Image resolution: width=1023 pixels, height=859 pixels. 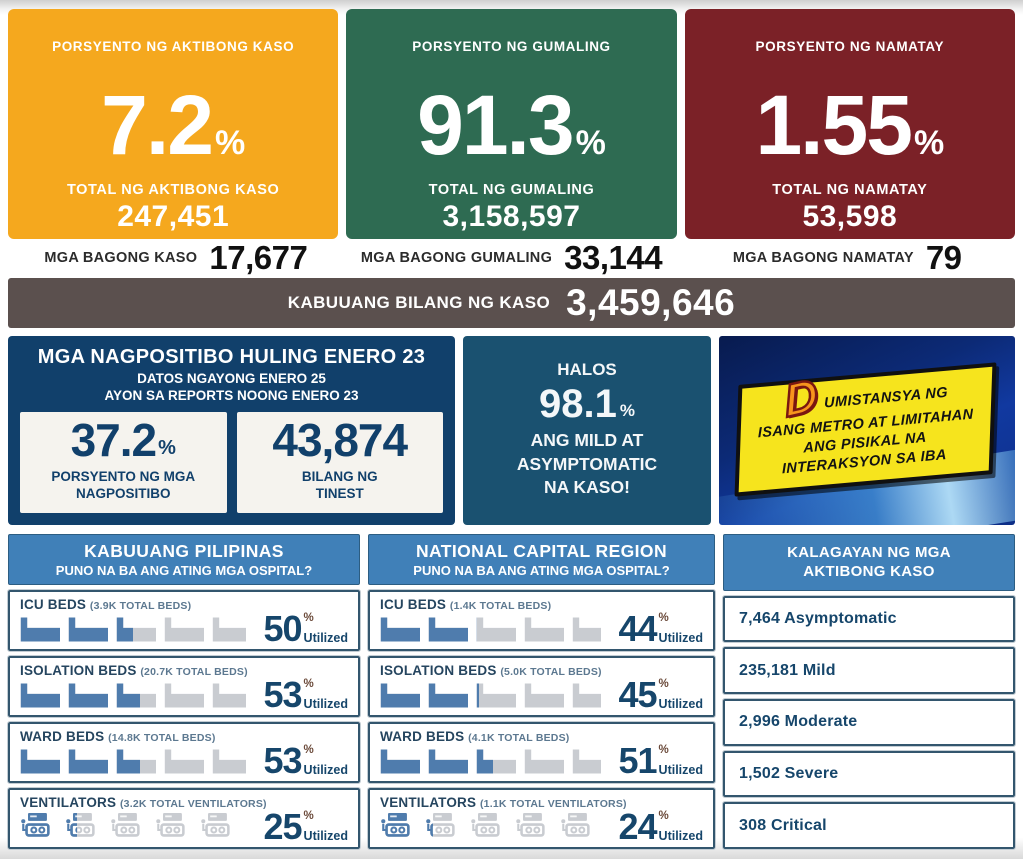 I want to click on active-breakdown-header: KALAGAYAN NG MGA AKTIBONG KASO, so click(x=869, y=562).